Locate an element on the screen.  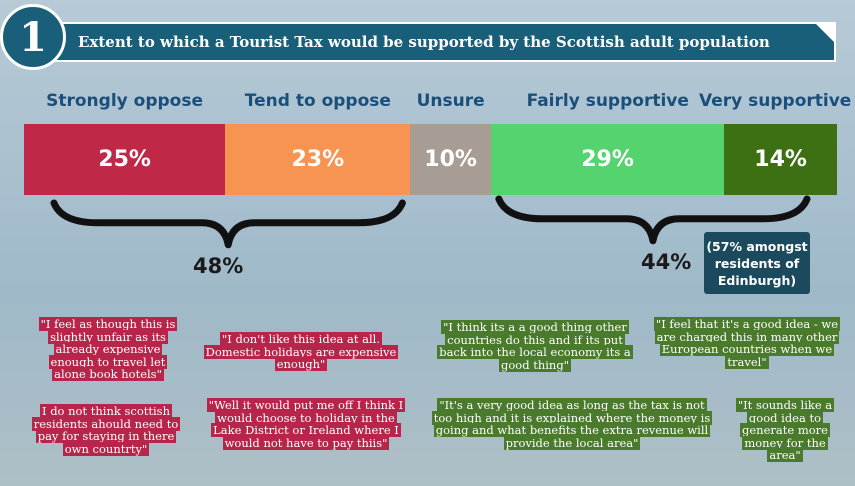
oppose-brace is located at coordinates (228, 224).